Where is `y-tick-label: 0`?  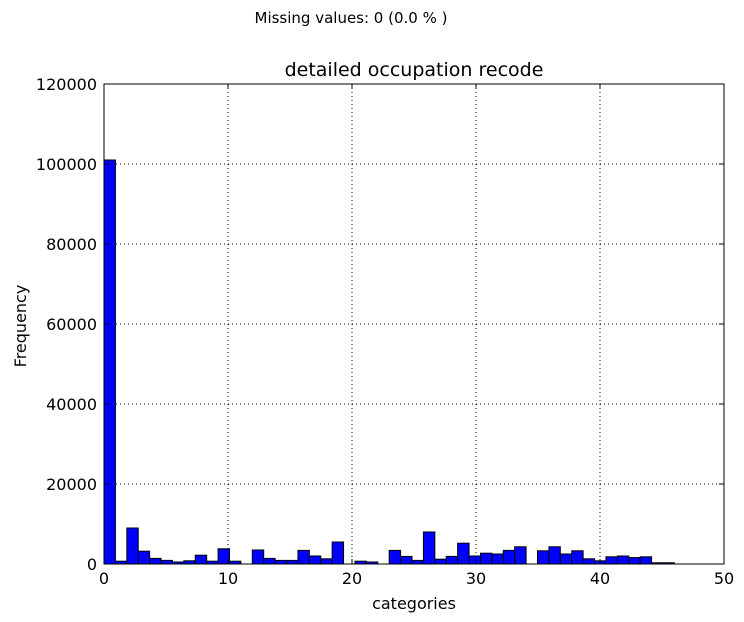
y-tick-label: 0 is located at coordinates (92, 564).